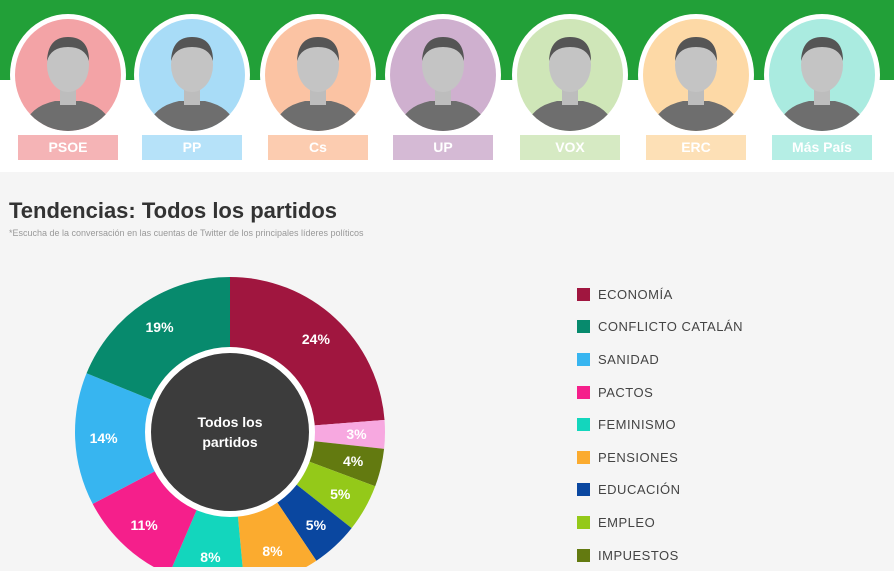 The image size is (894, 571). I want to click on party-label: PP, so click(192, 147).